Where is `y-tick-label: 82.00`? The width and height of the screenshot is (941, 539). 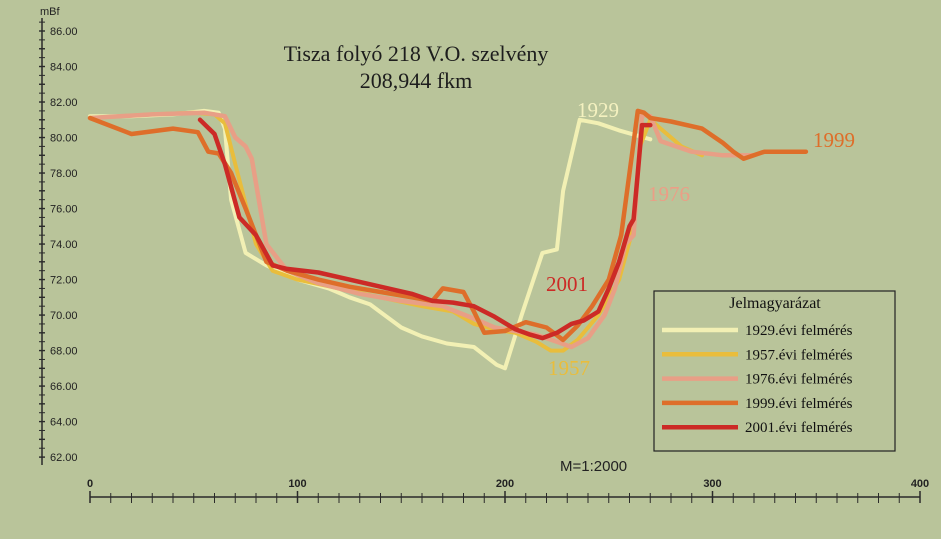
y-tick-label: 82.00 is located at coordinates (64, 103).